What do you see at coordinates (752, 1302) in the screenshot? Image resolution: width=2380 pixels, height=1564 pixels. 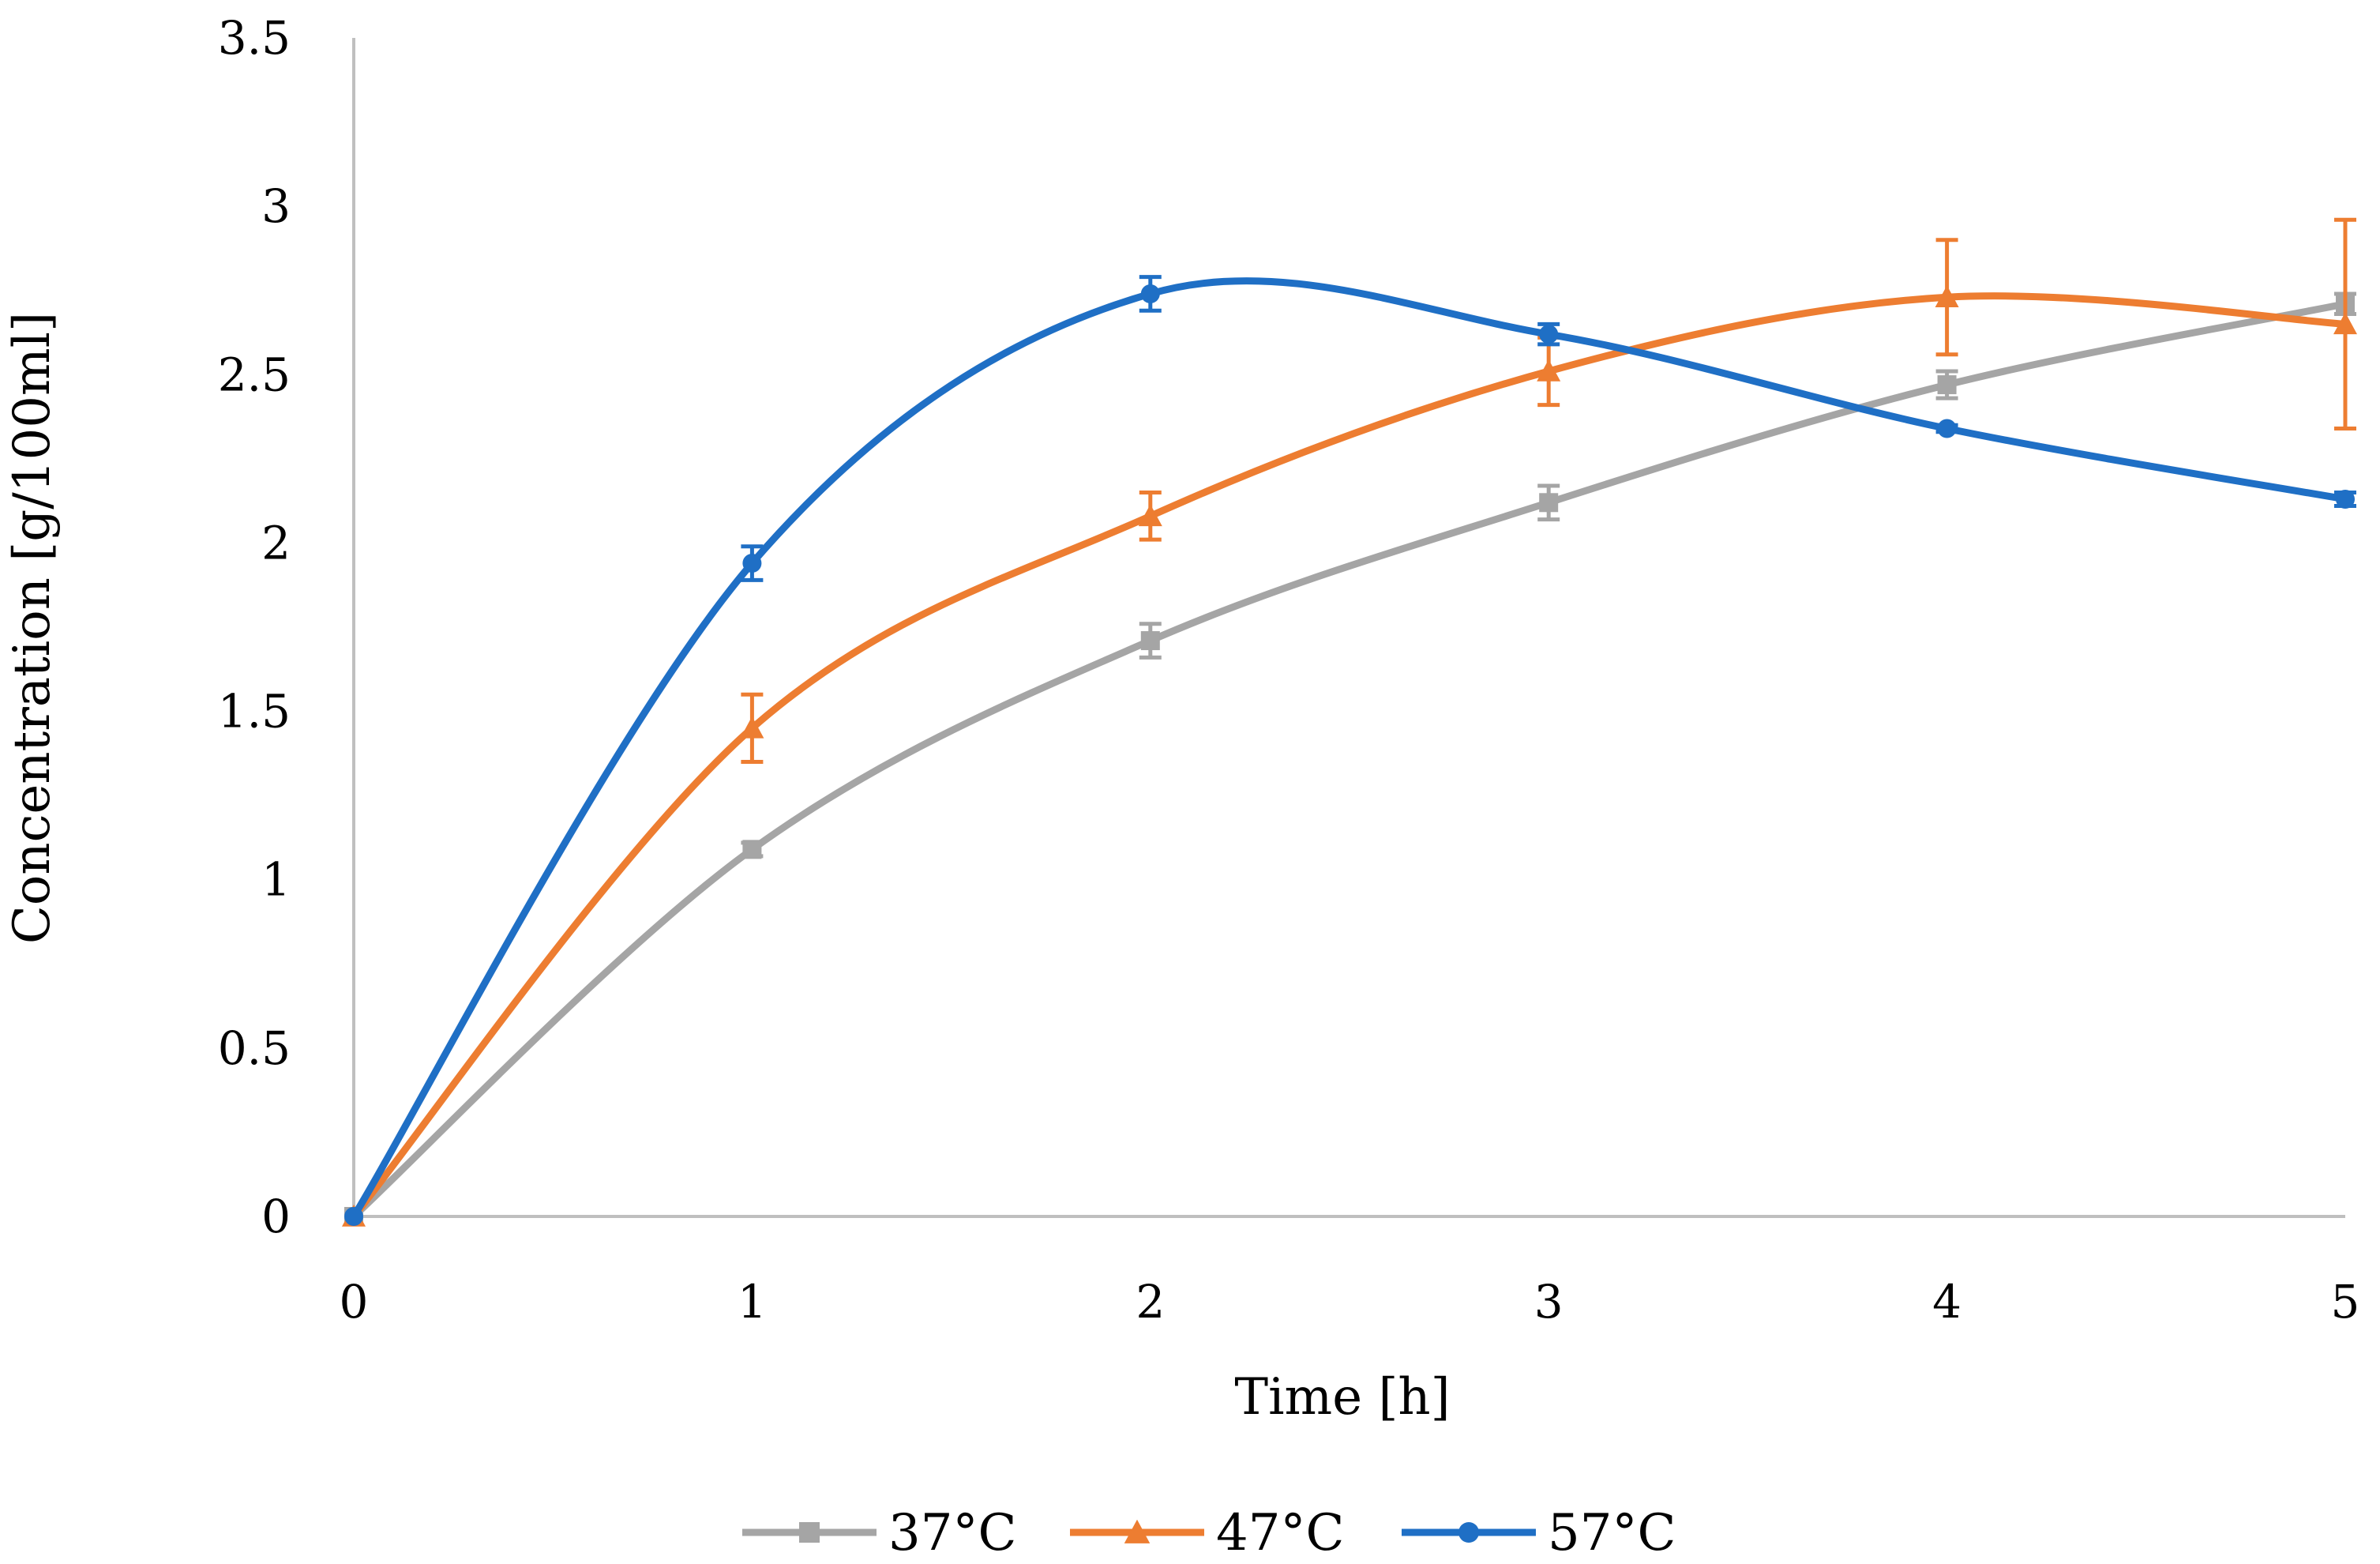 I see `x-tick-label: 1` at bounding box center [752, 1302].